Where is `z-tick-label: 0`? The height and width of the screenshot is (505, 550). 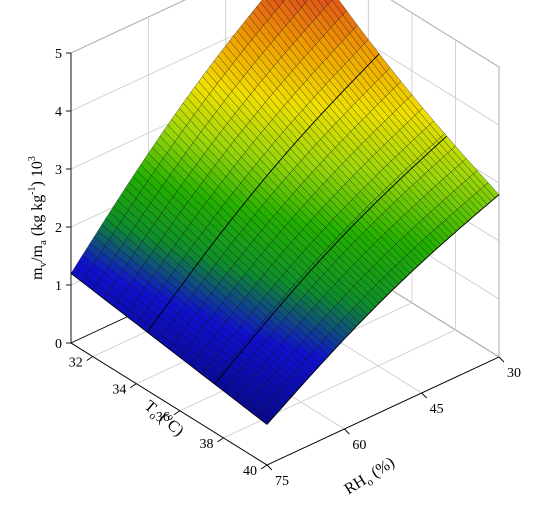 z-tick-label: 0 is located at coordinates (58, 344).